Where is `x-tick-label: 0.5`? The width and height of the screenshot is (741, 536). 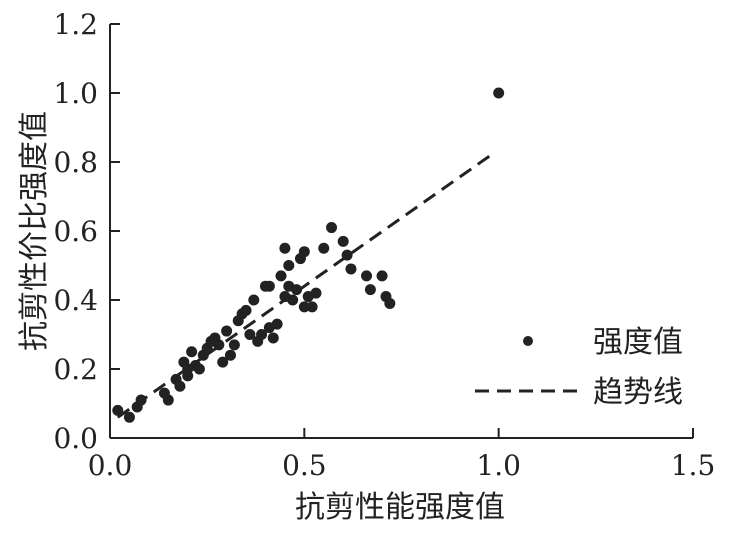
x-tick-label: 0.5 is located at coordinates (304, 465).